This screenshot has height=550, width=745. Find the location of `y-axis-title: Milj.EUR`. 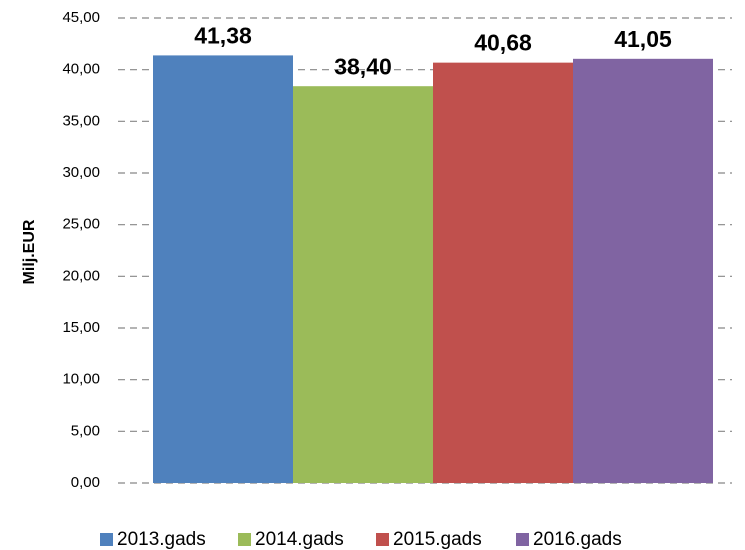

y-axis-title: Milj.EUR is located at coordinates (29, 251).